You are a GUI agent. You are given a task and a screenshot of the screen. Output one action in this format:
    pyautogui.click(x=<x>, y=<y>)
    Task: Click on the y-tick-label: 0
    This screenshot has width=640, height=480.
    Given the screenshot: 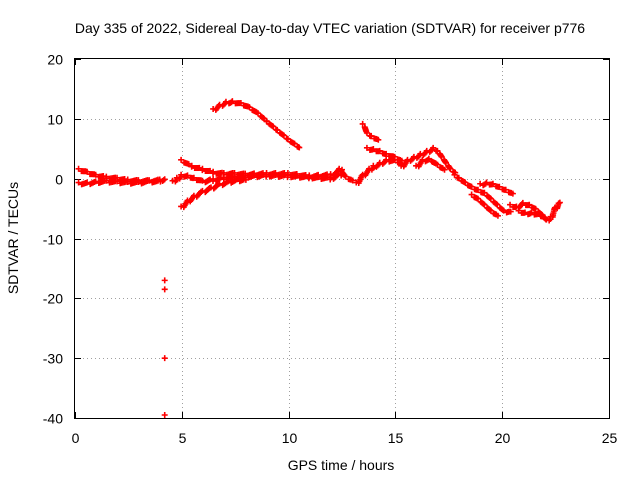 What is the action you would take?
    pyautogui.click(x=59, y=180)
    